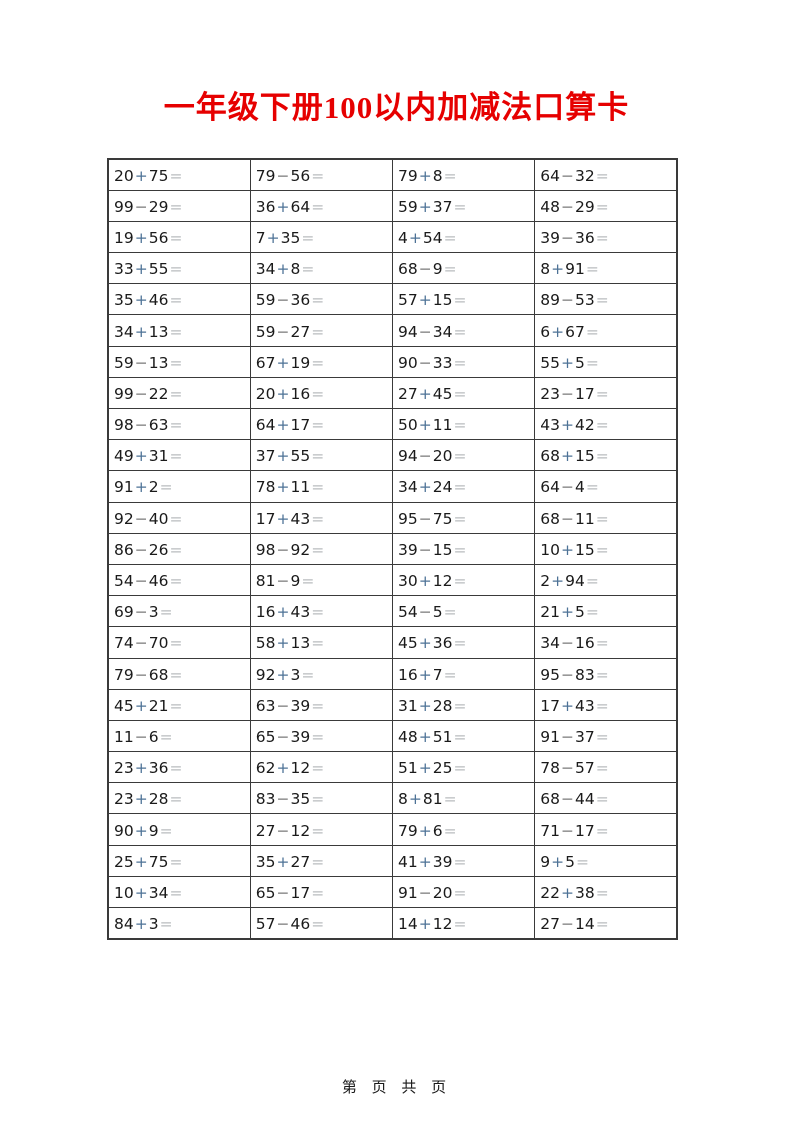 Image resolution: width=793 pixels, height=1122 pixels. I want to click on problem-cell: 91−20=, so click(463, 892).